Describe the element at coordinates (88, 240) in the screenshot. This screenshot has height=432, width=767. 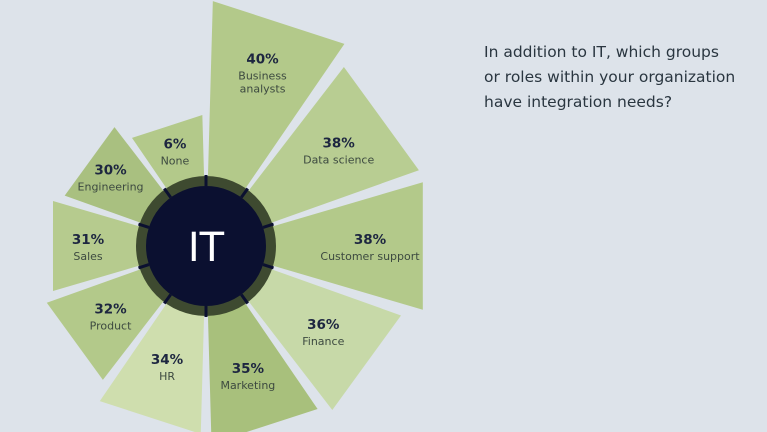
I see `value-label: 31%` at that location.